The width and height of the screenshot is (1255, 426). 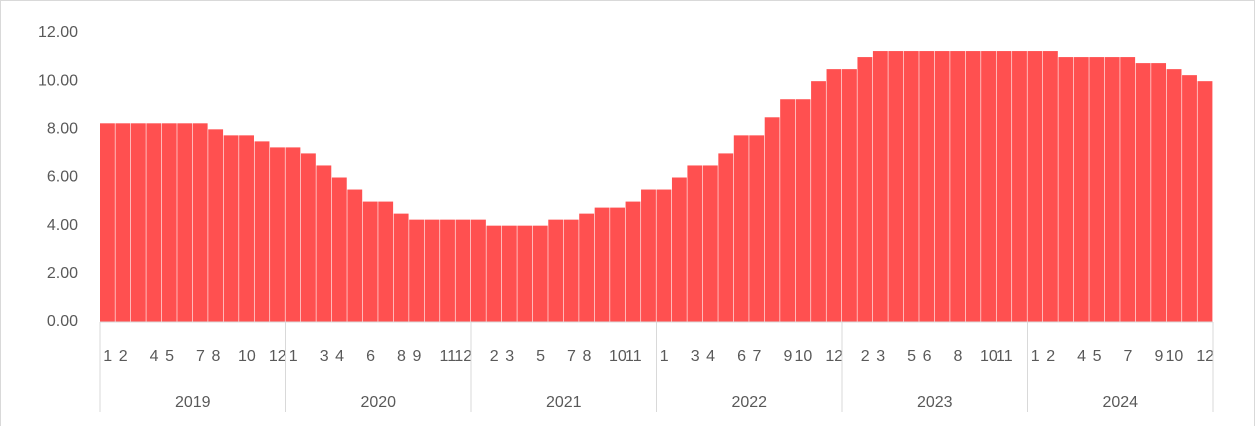 What do you see at coordinates (62, 273) in the screenshot?
I see `y-tick-label: 2.00` at bounding box center [62, 273].